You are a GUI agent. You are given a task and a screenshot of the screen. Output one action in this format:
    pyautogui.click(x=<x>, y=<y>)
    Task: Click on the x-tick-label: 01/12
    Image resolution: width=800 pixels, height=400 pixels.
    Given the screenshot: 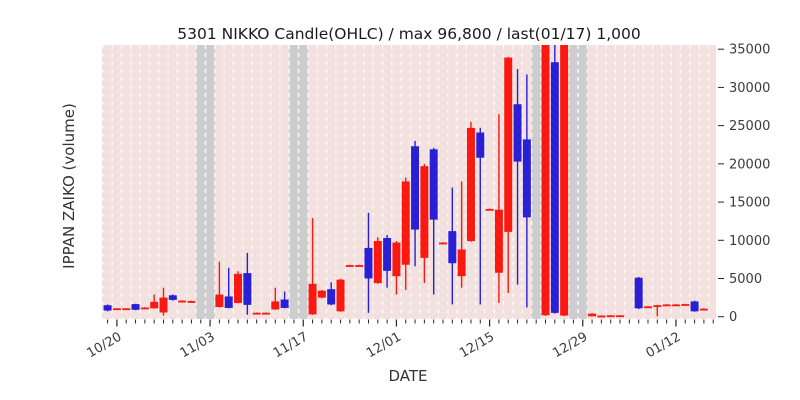 What is the action you would take?
    pyautogui.click(x=663, y=346)
    